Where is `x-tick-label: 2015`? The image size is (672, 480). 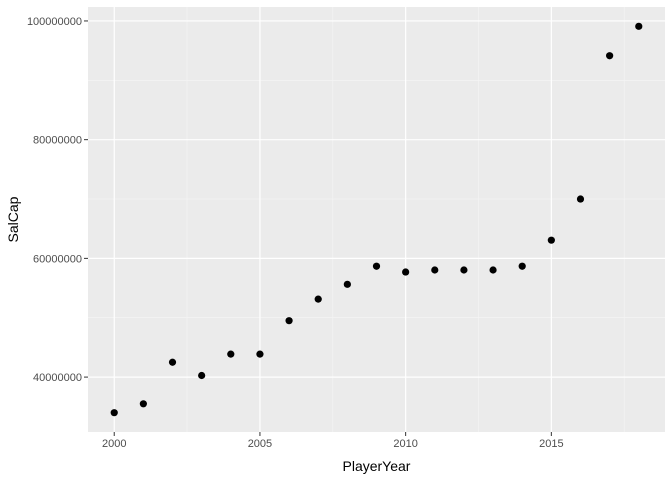
x-tick-label: 2015 is located at coordinates (551, 444).